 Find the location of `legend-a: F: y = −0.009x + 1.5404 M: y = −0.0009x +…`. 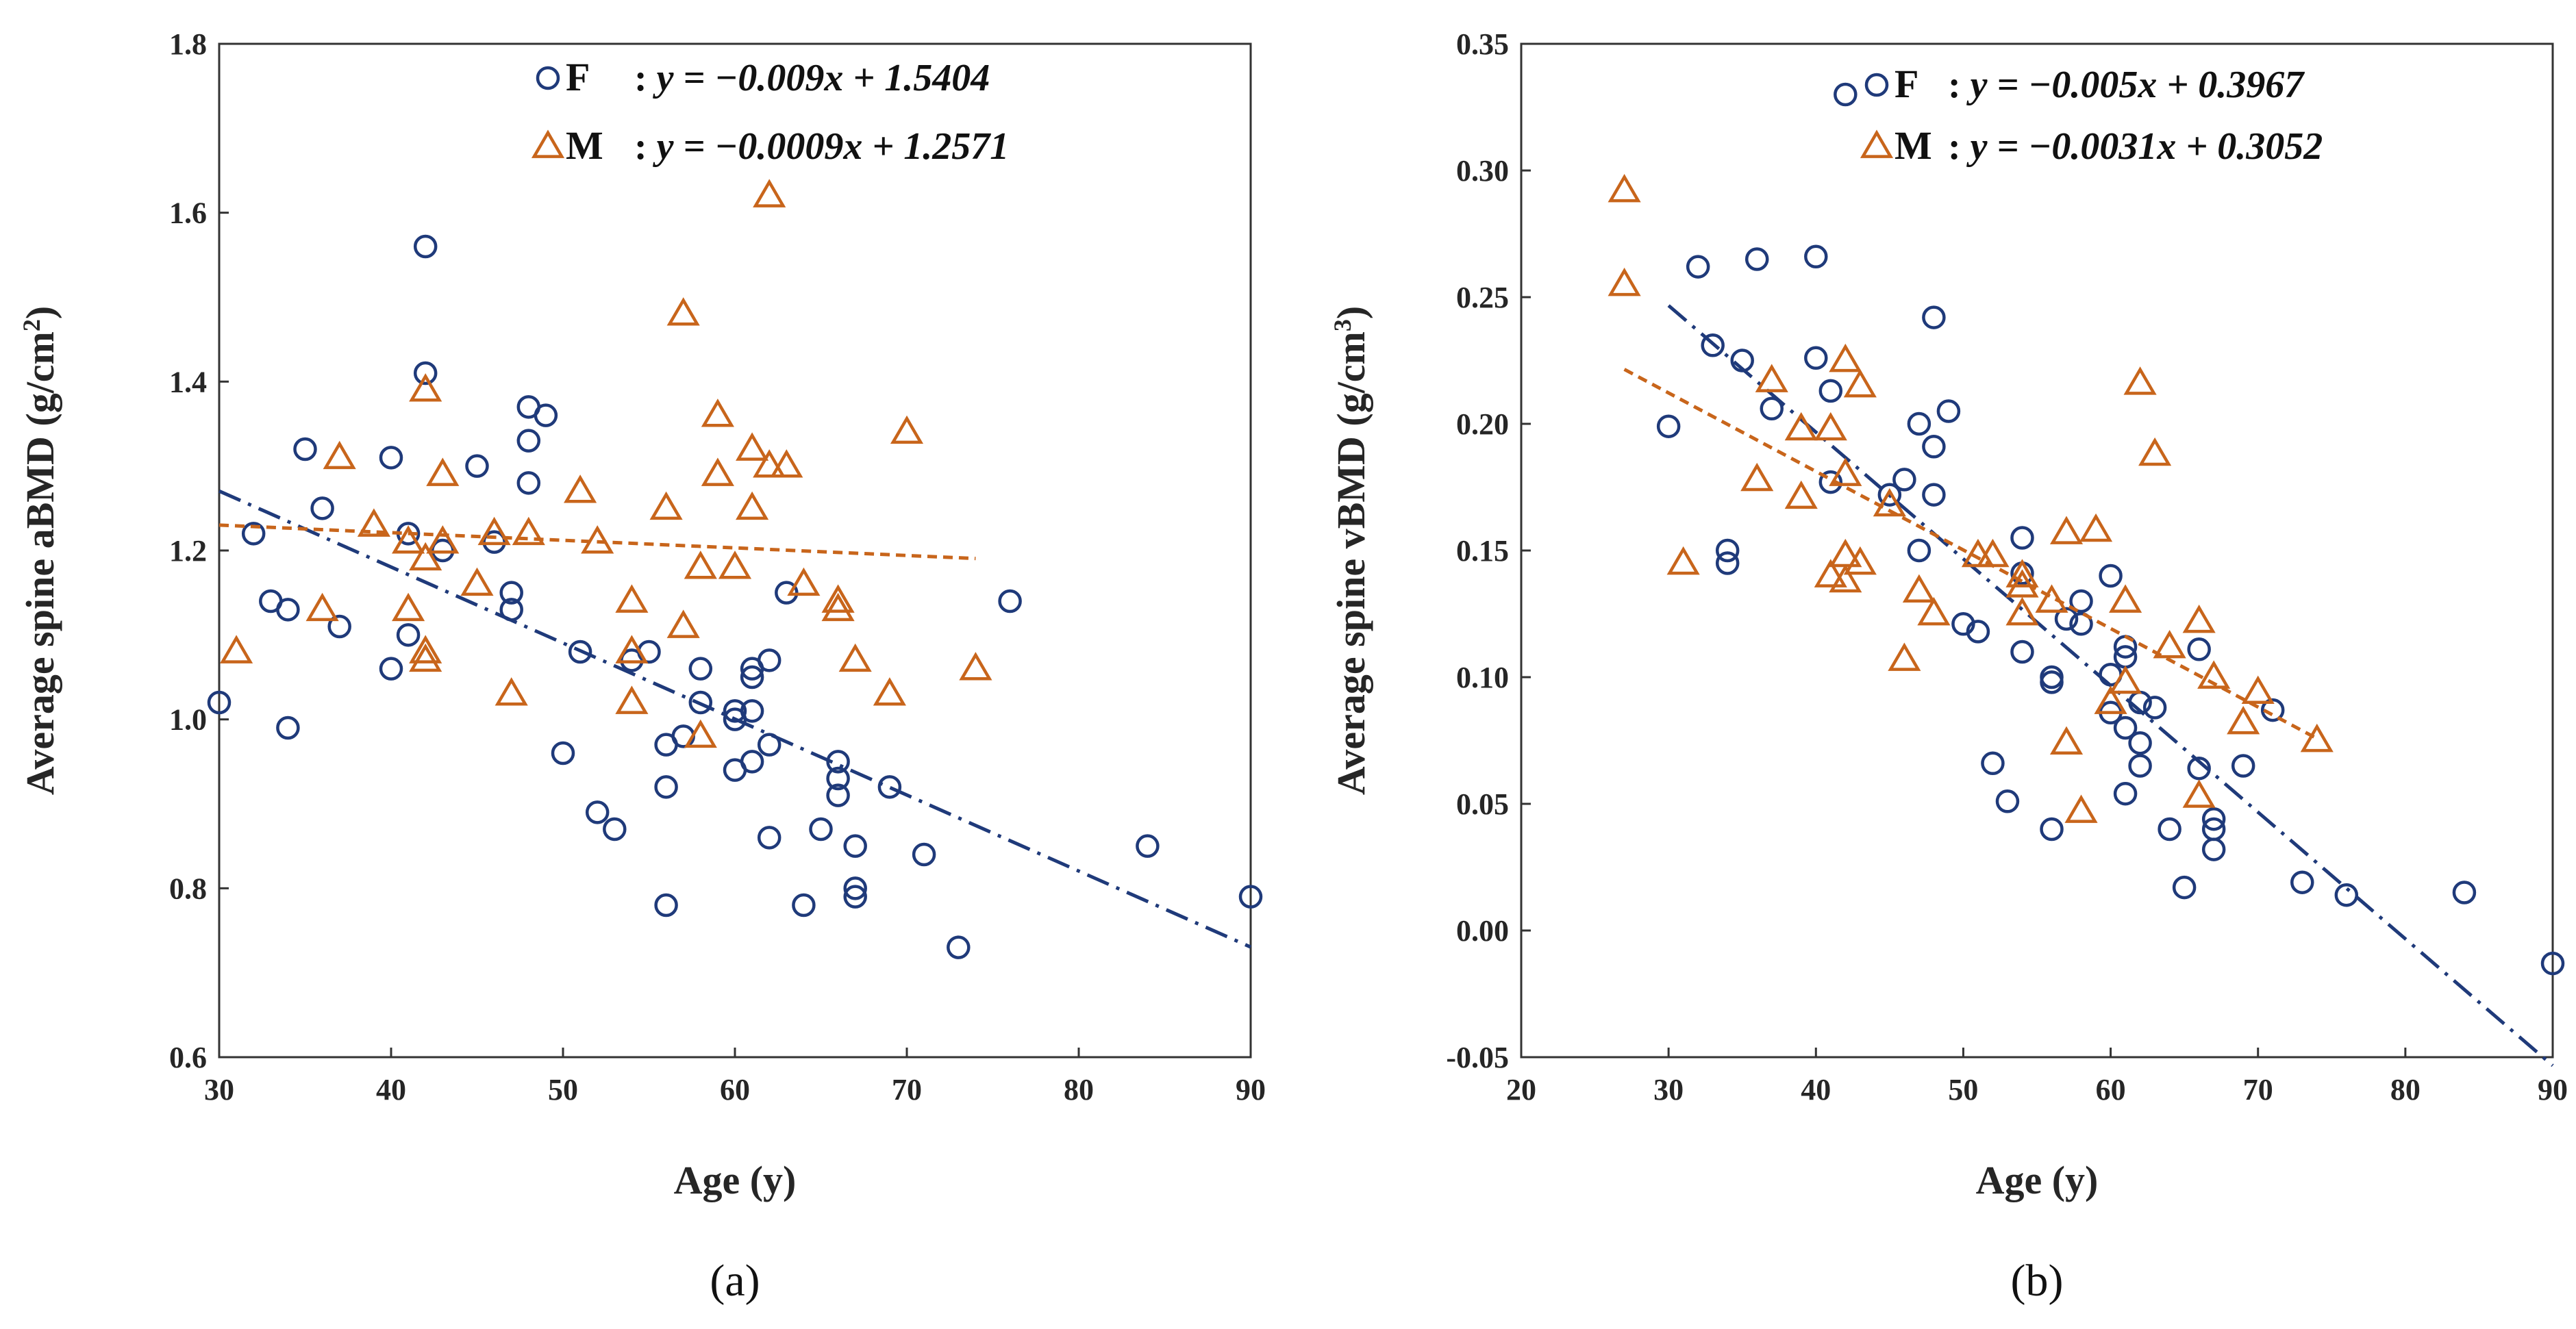

legend-a: F: y = −0.009x + 1.5404 M: y = −0.0009x +… is located at coordinates (770, 111).